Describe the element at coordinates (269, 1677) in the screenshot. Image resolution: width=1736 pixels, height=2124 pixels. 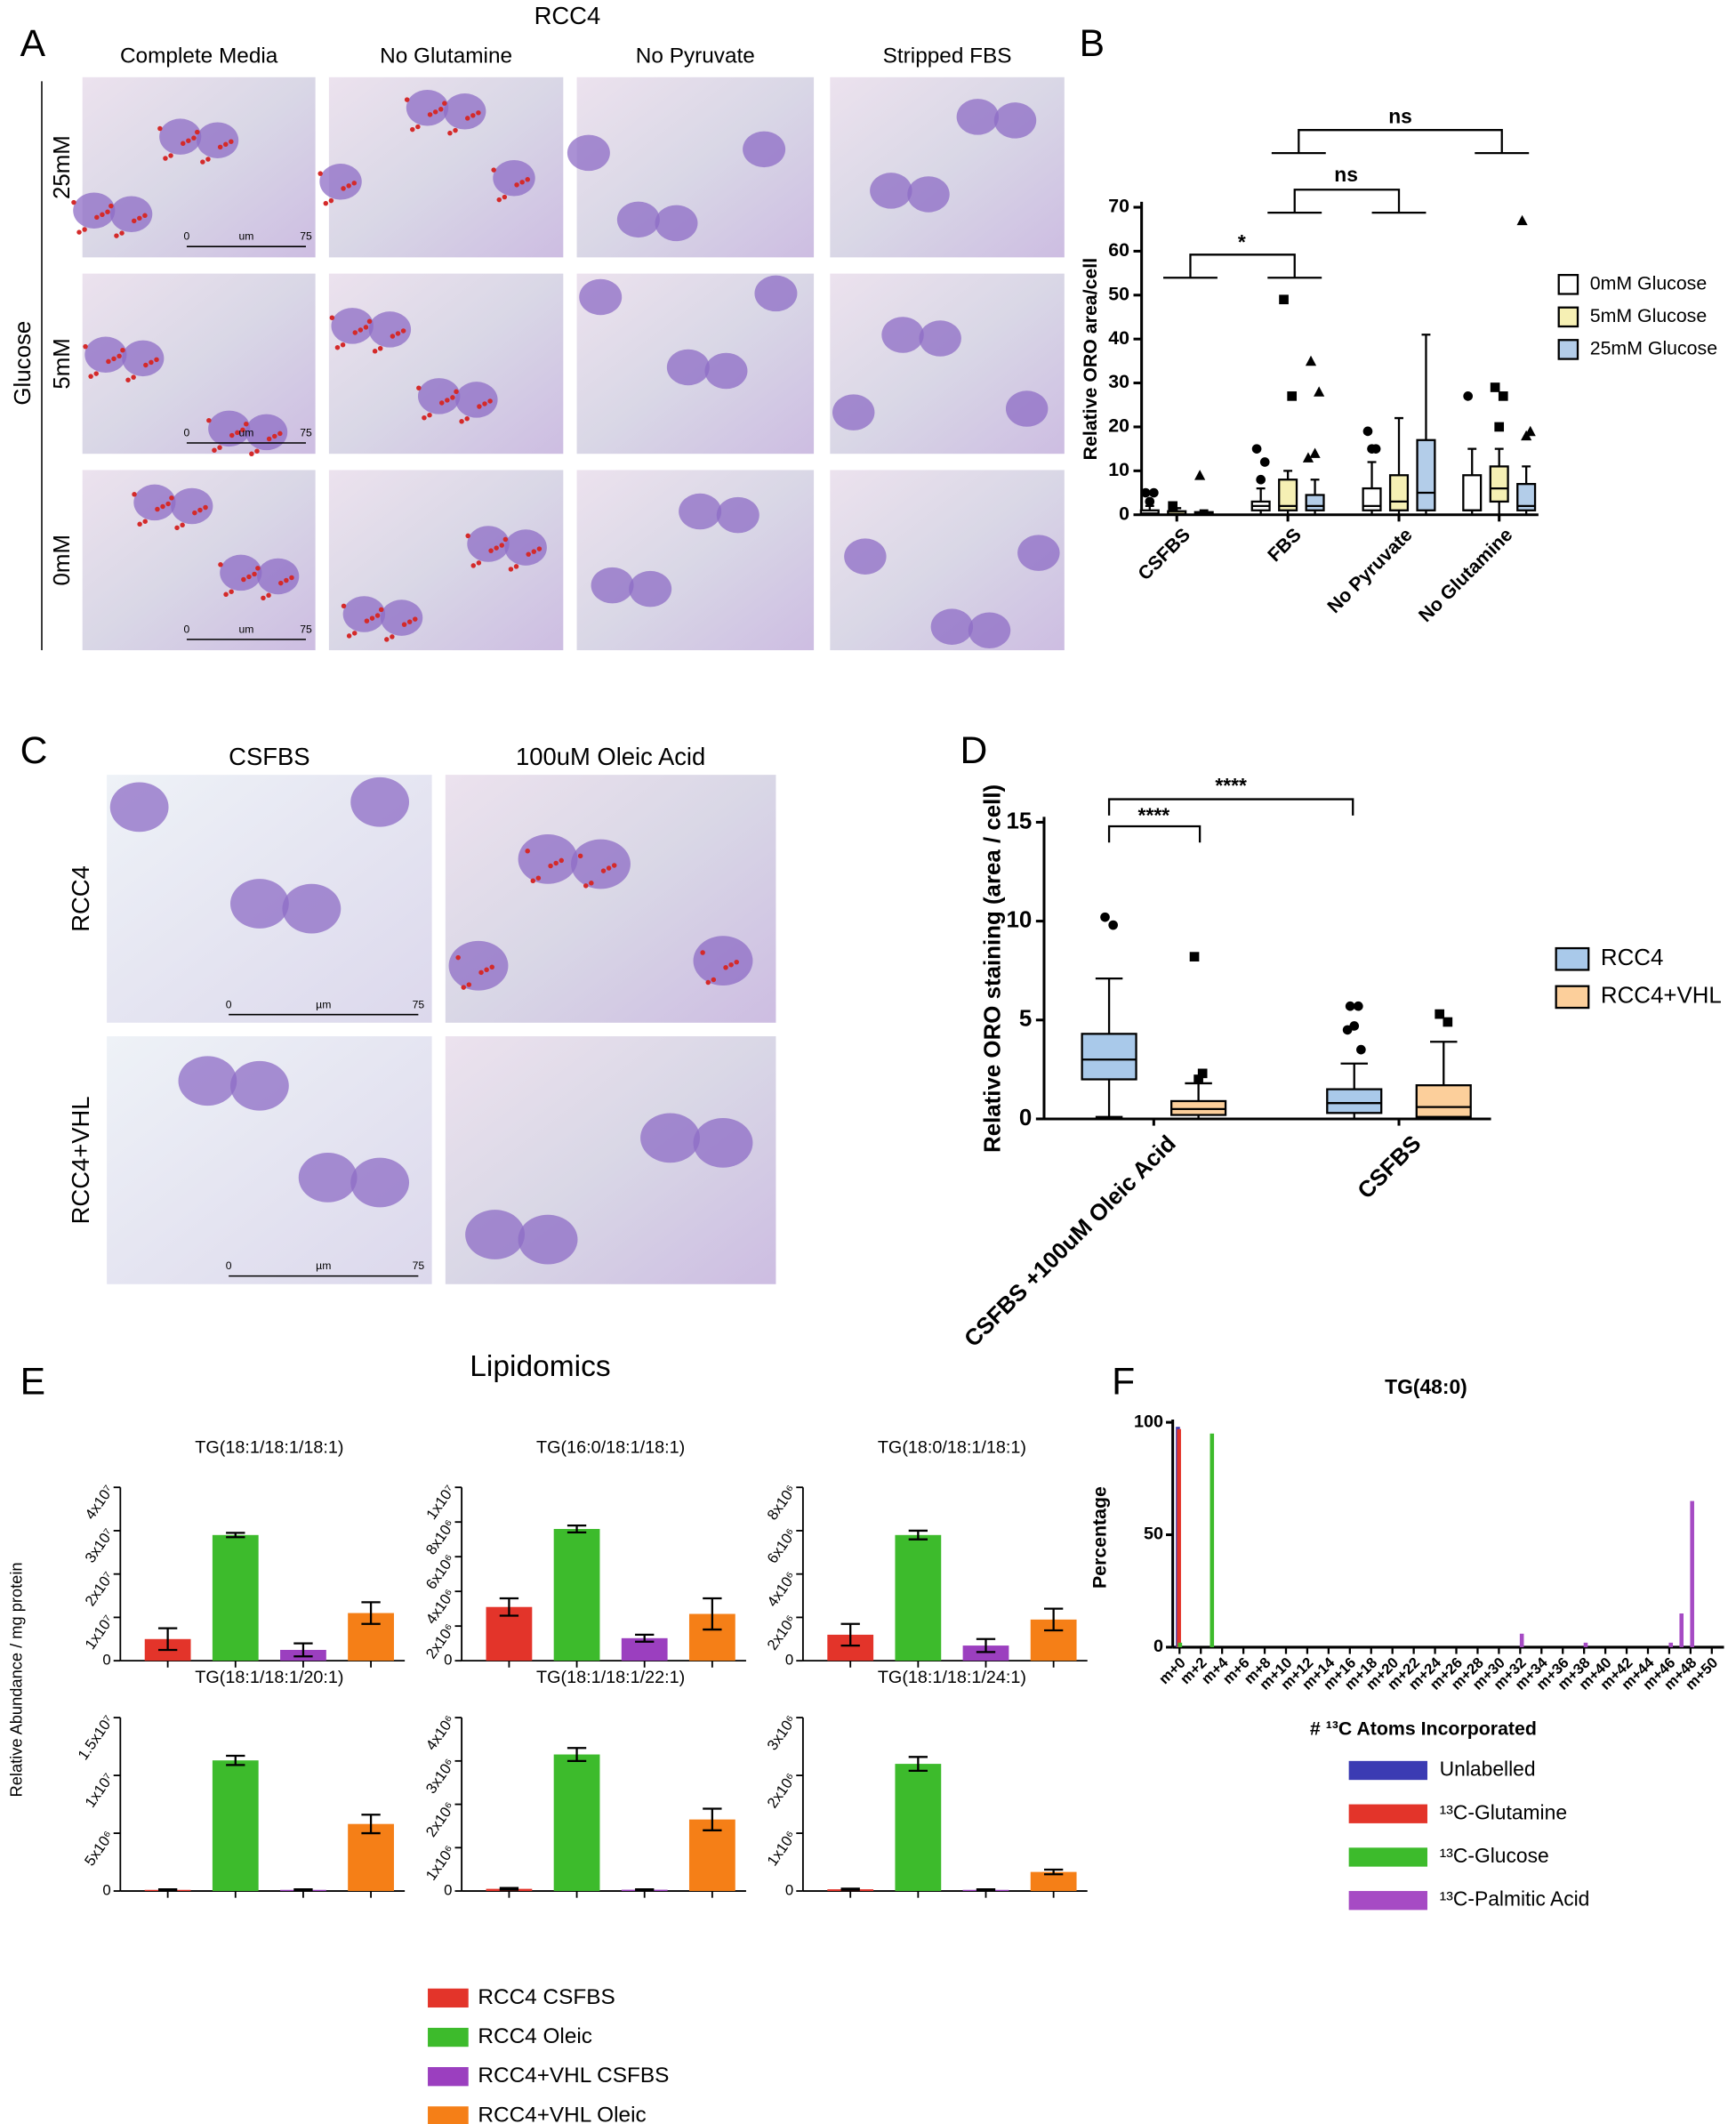
I see `panel-title: TG(18:1/18:1/20:1)` at that location.